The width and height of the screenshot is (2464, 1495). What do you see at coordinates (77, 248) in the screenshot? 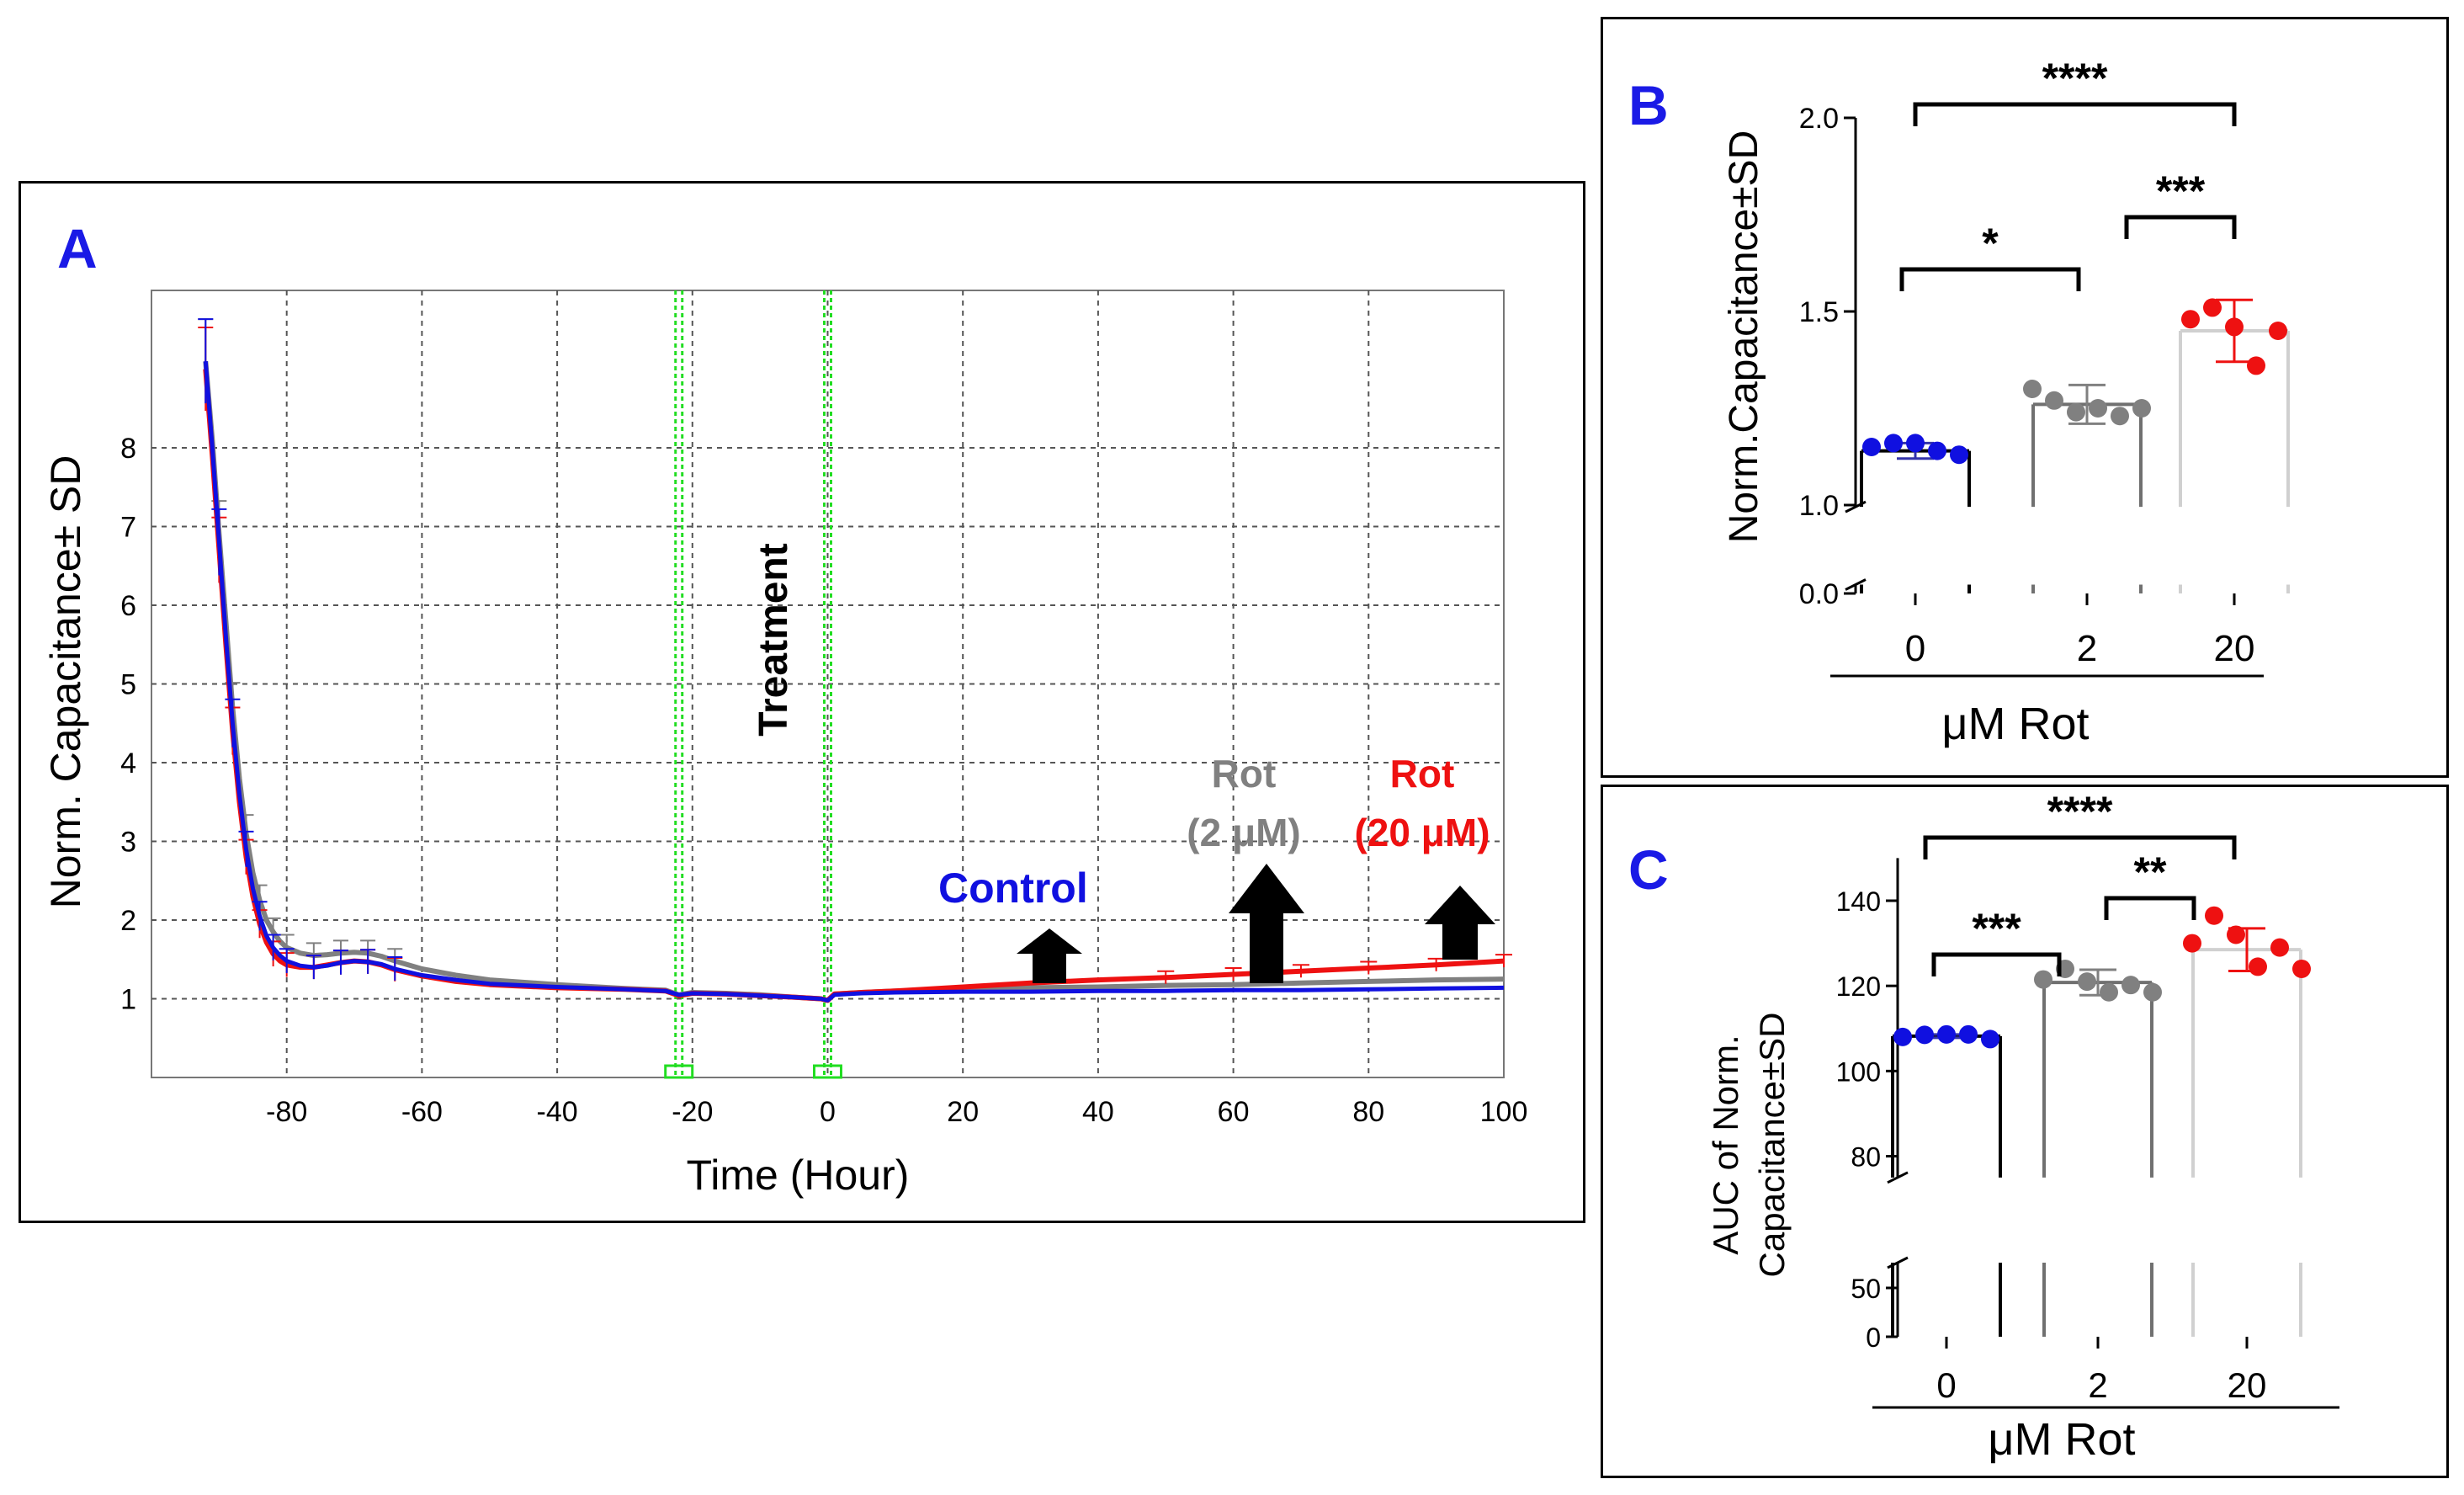
I see `panel-a-letter: A` at bounding box center [77, 248].